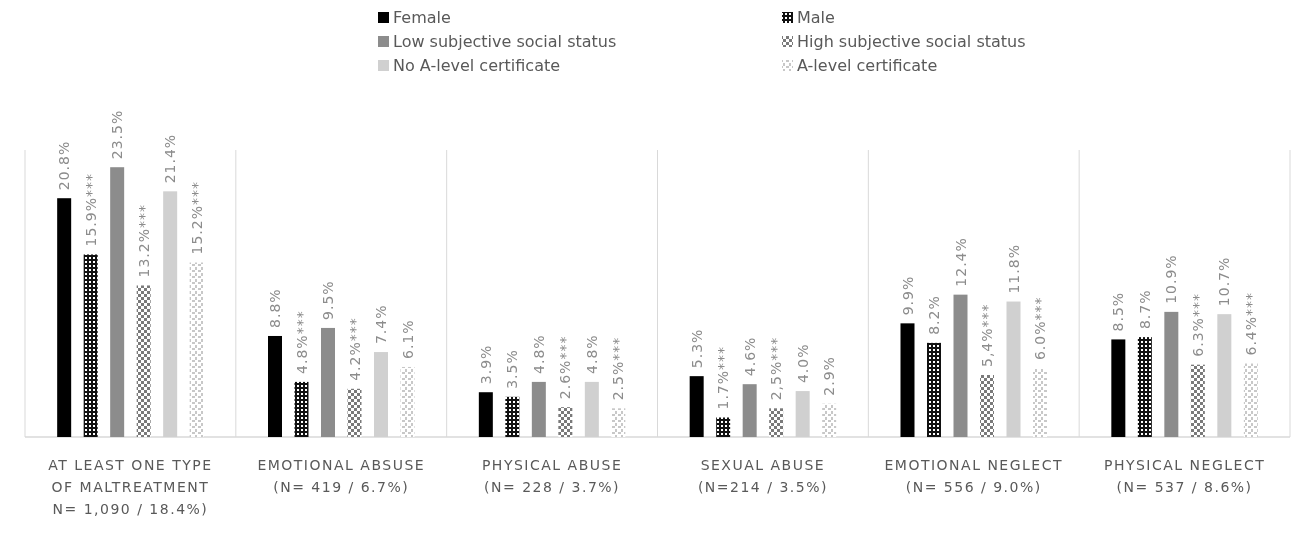 The width and height of the screenshot is (1294, 550). Describe the element at coordinates (407, 339) in the screenshot. I see `data-label: 6.1%` at that location.